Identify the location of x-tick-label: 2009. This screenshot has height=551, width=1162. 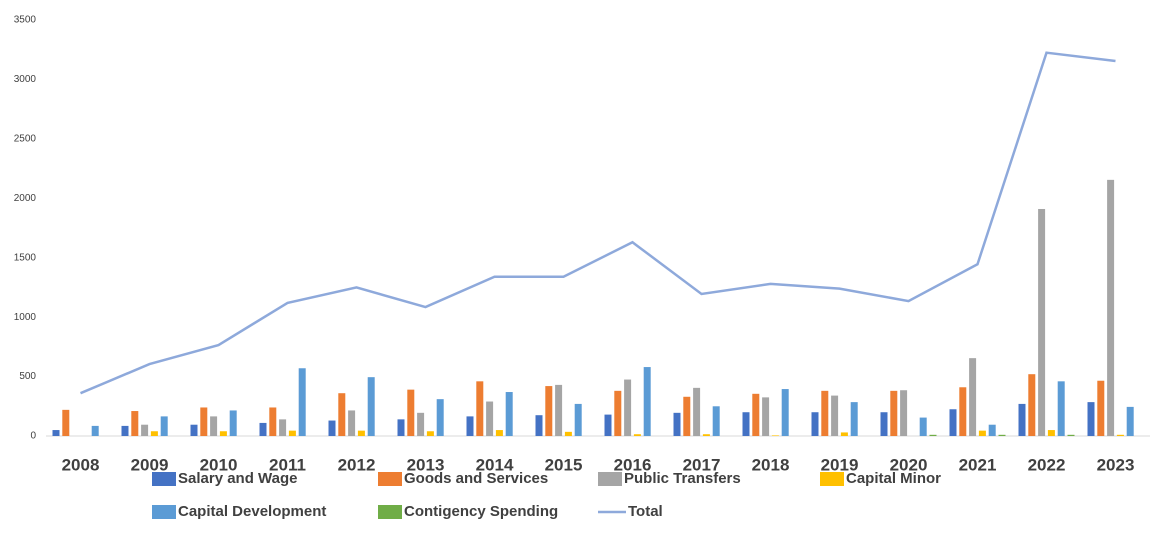
(150, 464).